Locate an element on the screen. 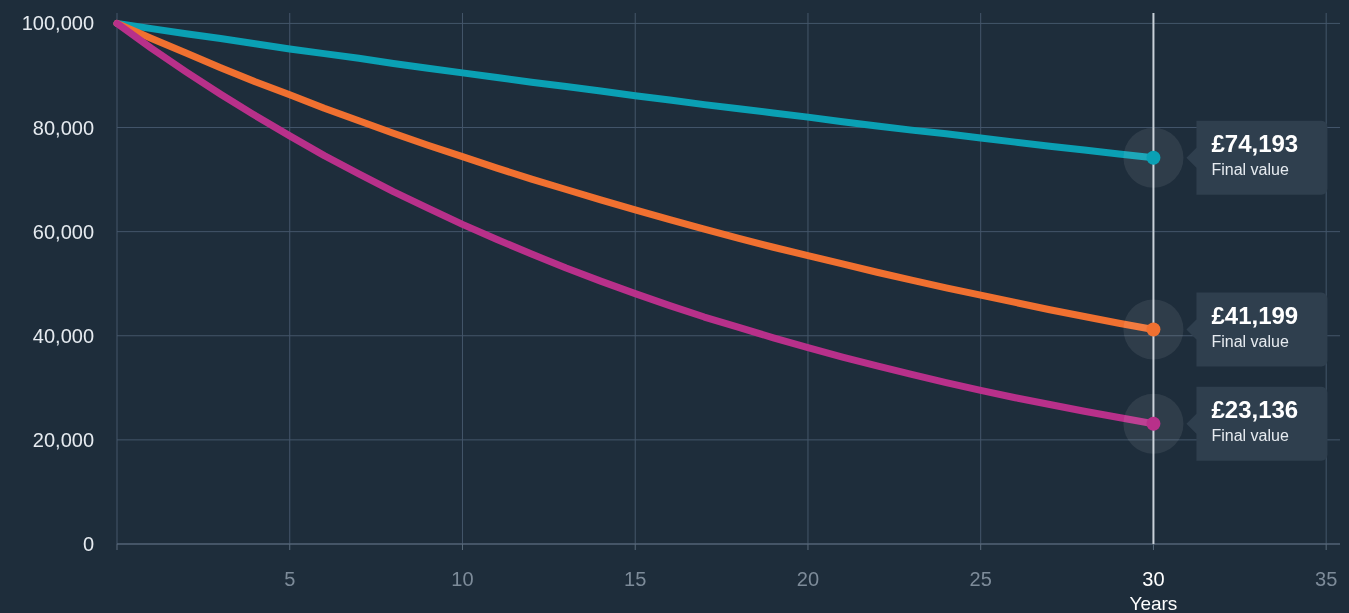 The image size is (1349, 613). y-tick-label: 100,000 is located at coordinates (57, 23).